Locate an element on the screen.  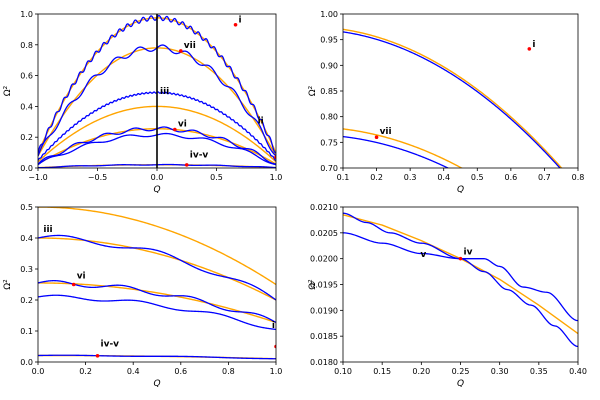
x-tick-label: 0.10 is located at coordinates (343, 371).